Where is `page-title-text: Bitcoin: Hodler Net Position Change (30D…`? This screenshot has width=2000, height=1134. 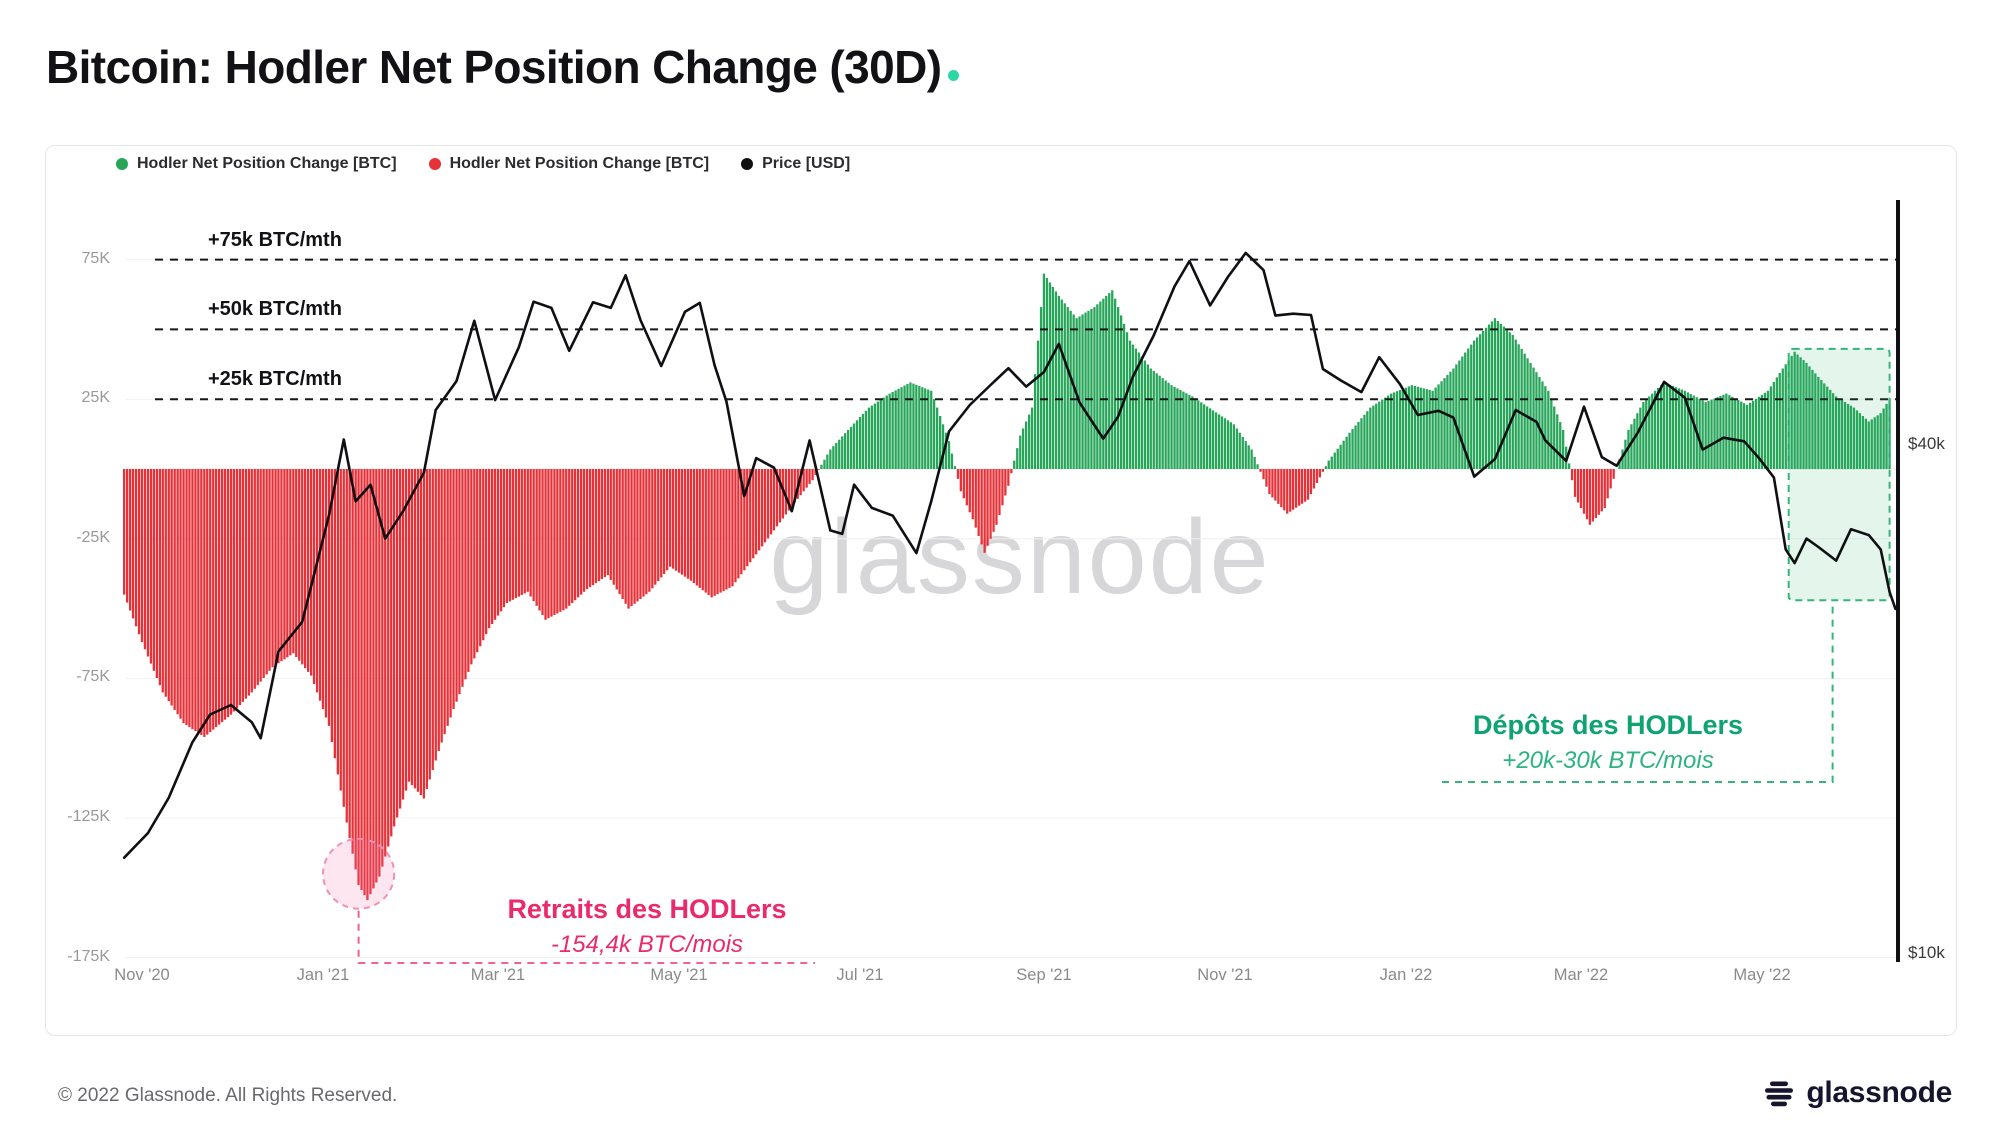 page-title-text: Bitcoin: Hodler Net Position Change (30D… is located at coordinates (494, 67).